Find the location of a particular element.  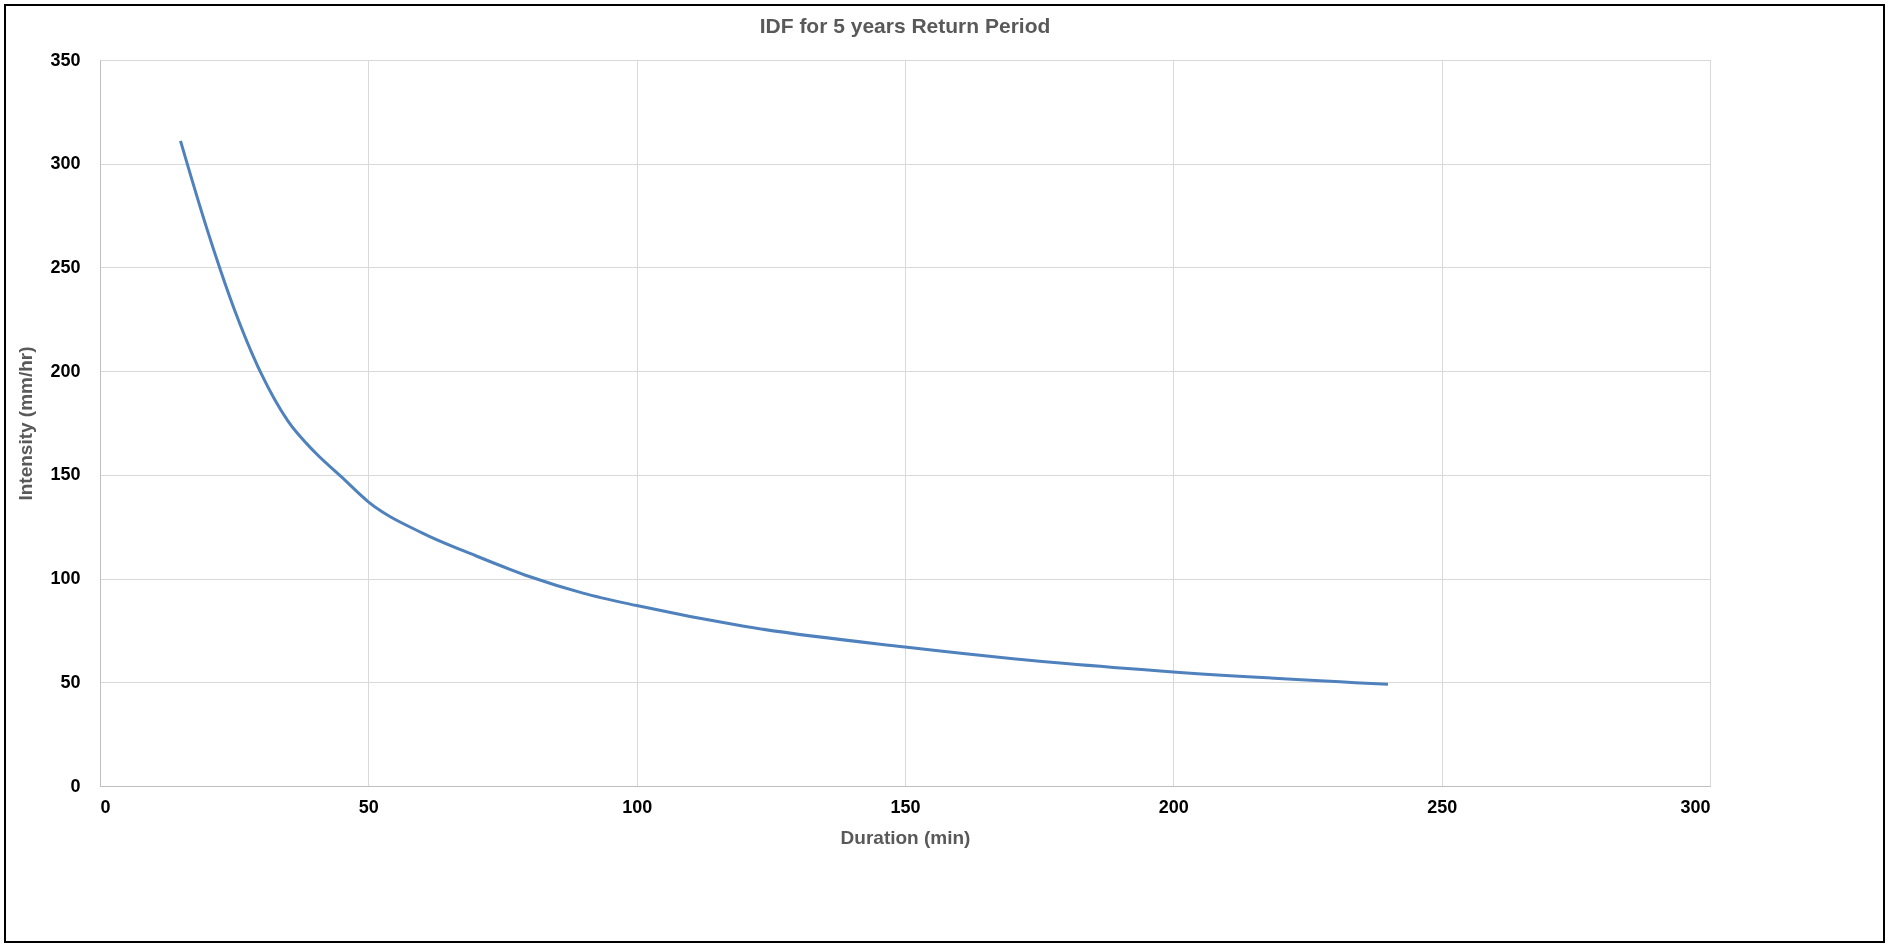

y-tick-label: 100 is located at coordinates (65, 578).